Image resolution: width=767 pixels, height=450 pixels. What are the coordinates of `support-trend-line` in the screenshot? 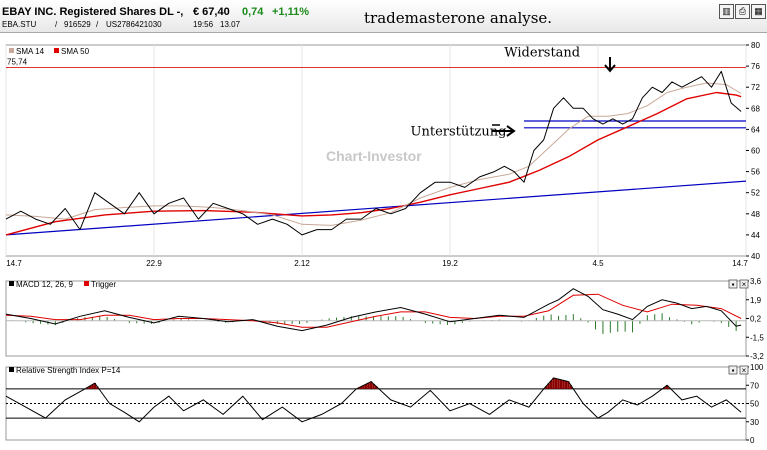 It's located at (376, 208).